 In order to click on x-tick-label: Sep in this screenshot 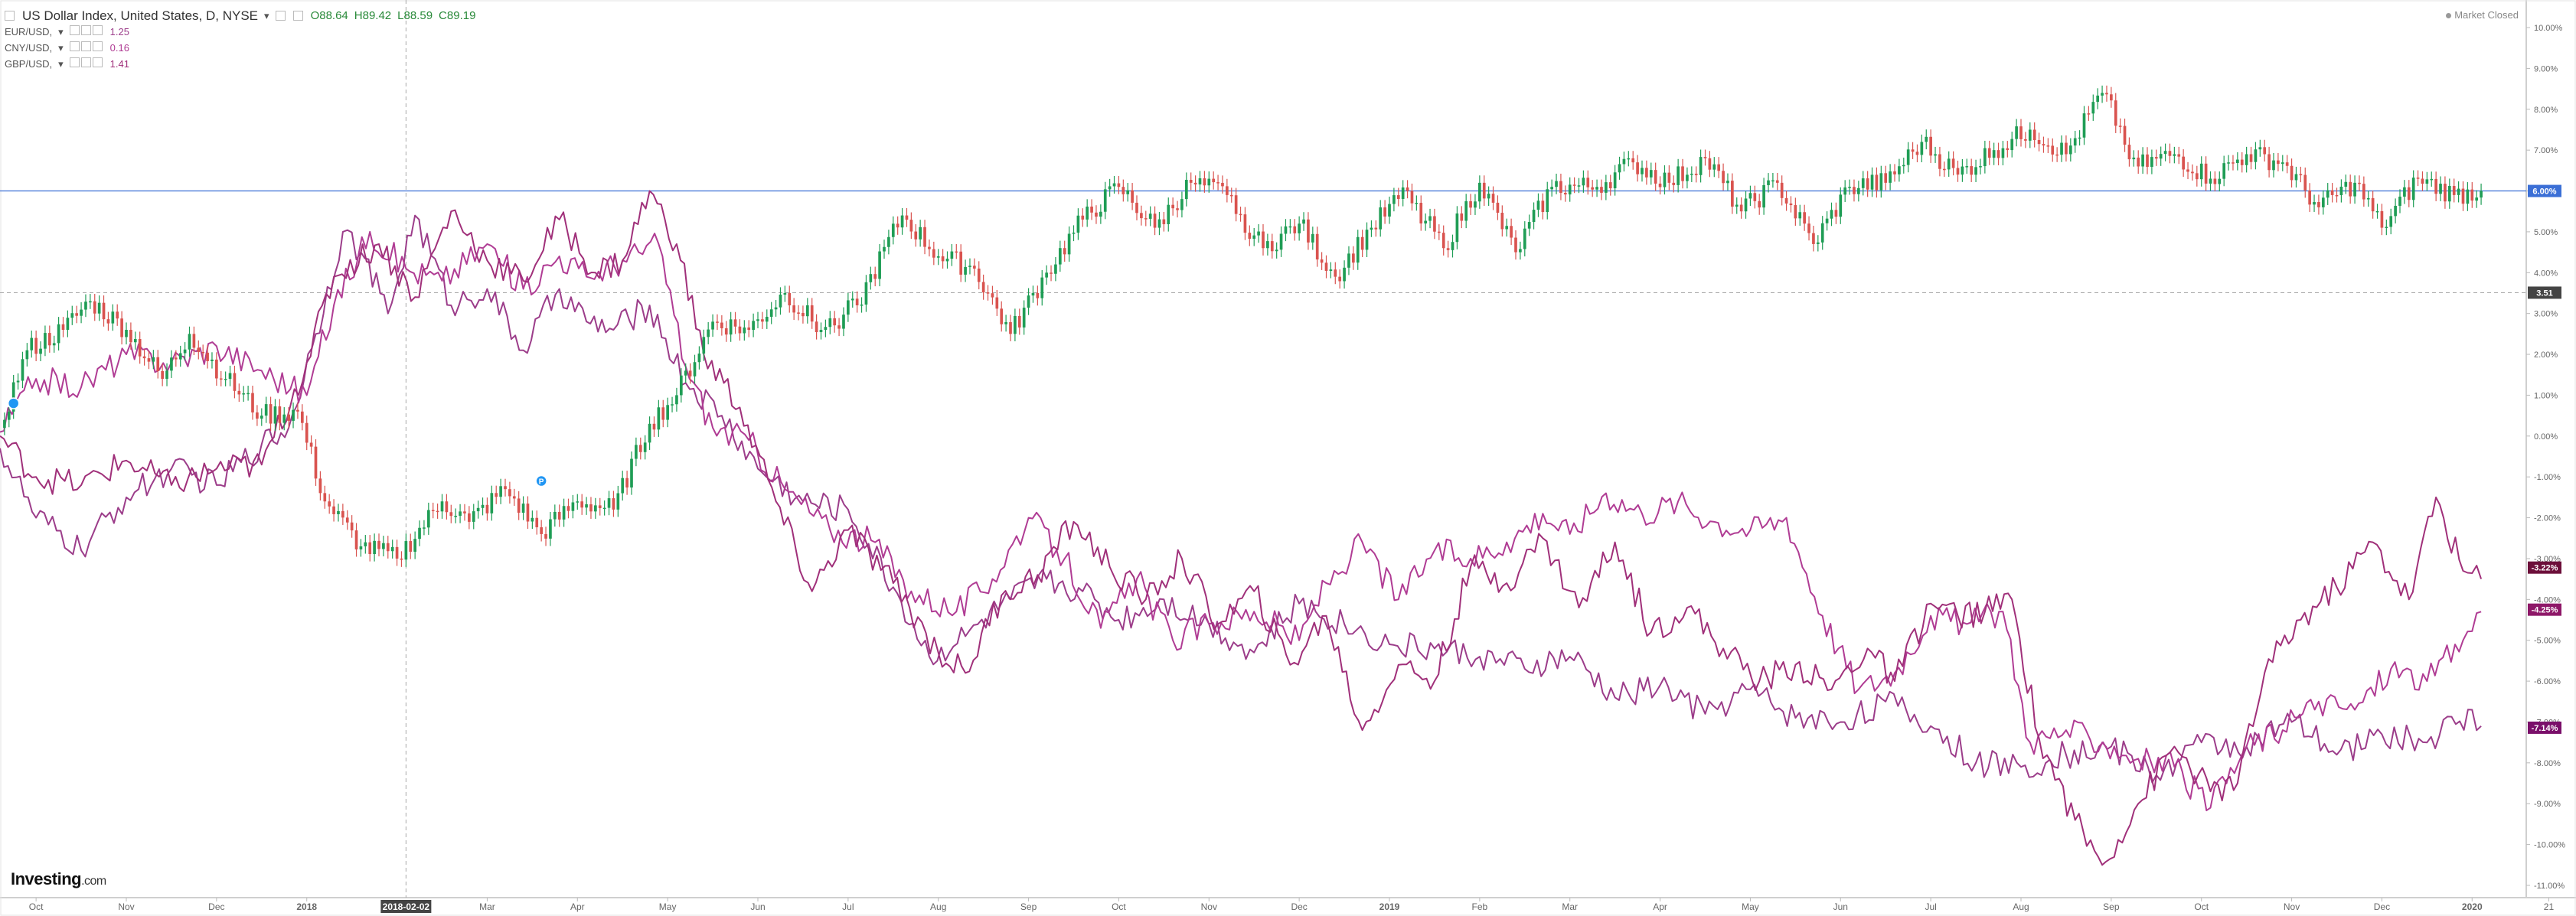, I will do `click(2111, 906)`.